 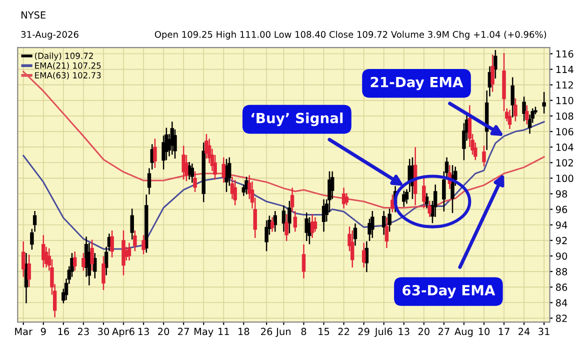 What do you see at coordinates (104, 332) in the screenshot?
I see `x-tick-label: 30` at bounding box center [104, 332].